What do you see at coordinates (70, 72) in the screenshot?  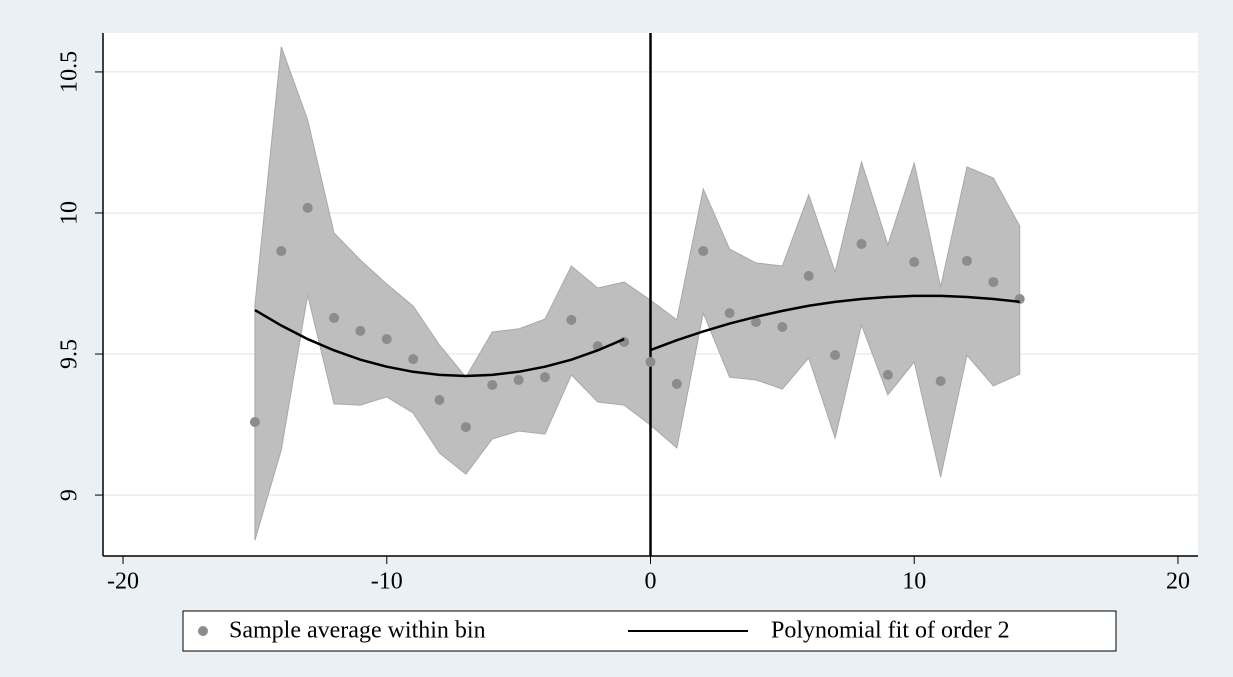 I see `y-tick-label: 10.5` at bounding box center [70, 72].